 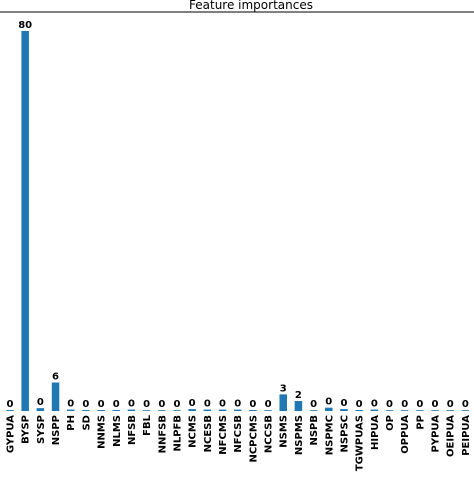 What do you see at coordinates (359, 404) in the screenshot?
I see `value-label-tgwpuas: 0` at bounding box center [359, 404].